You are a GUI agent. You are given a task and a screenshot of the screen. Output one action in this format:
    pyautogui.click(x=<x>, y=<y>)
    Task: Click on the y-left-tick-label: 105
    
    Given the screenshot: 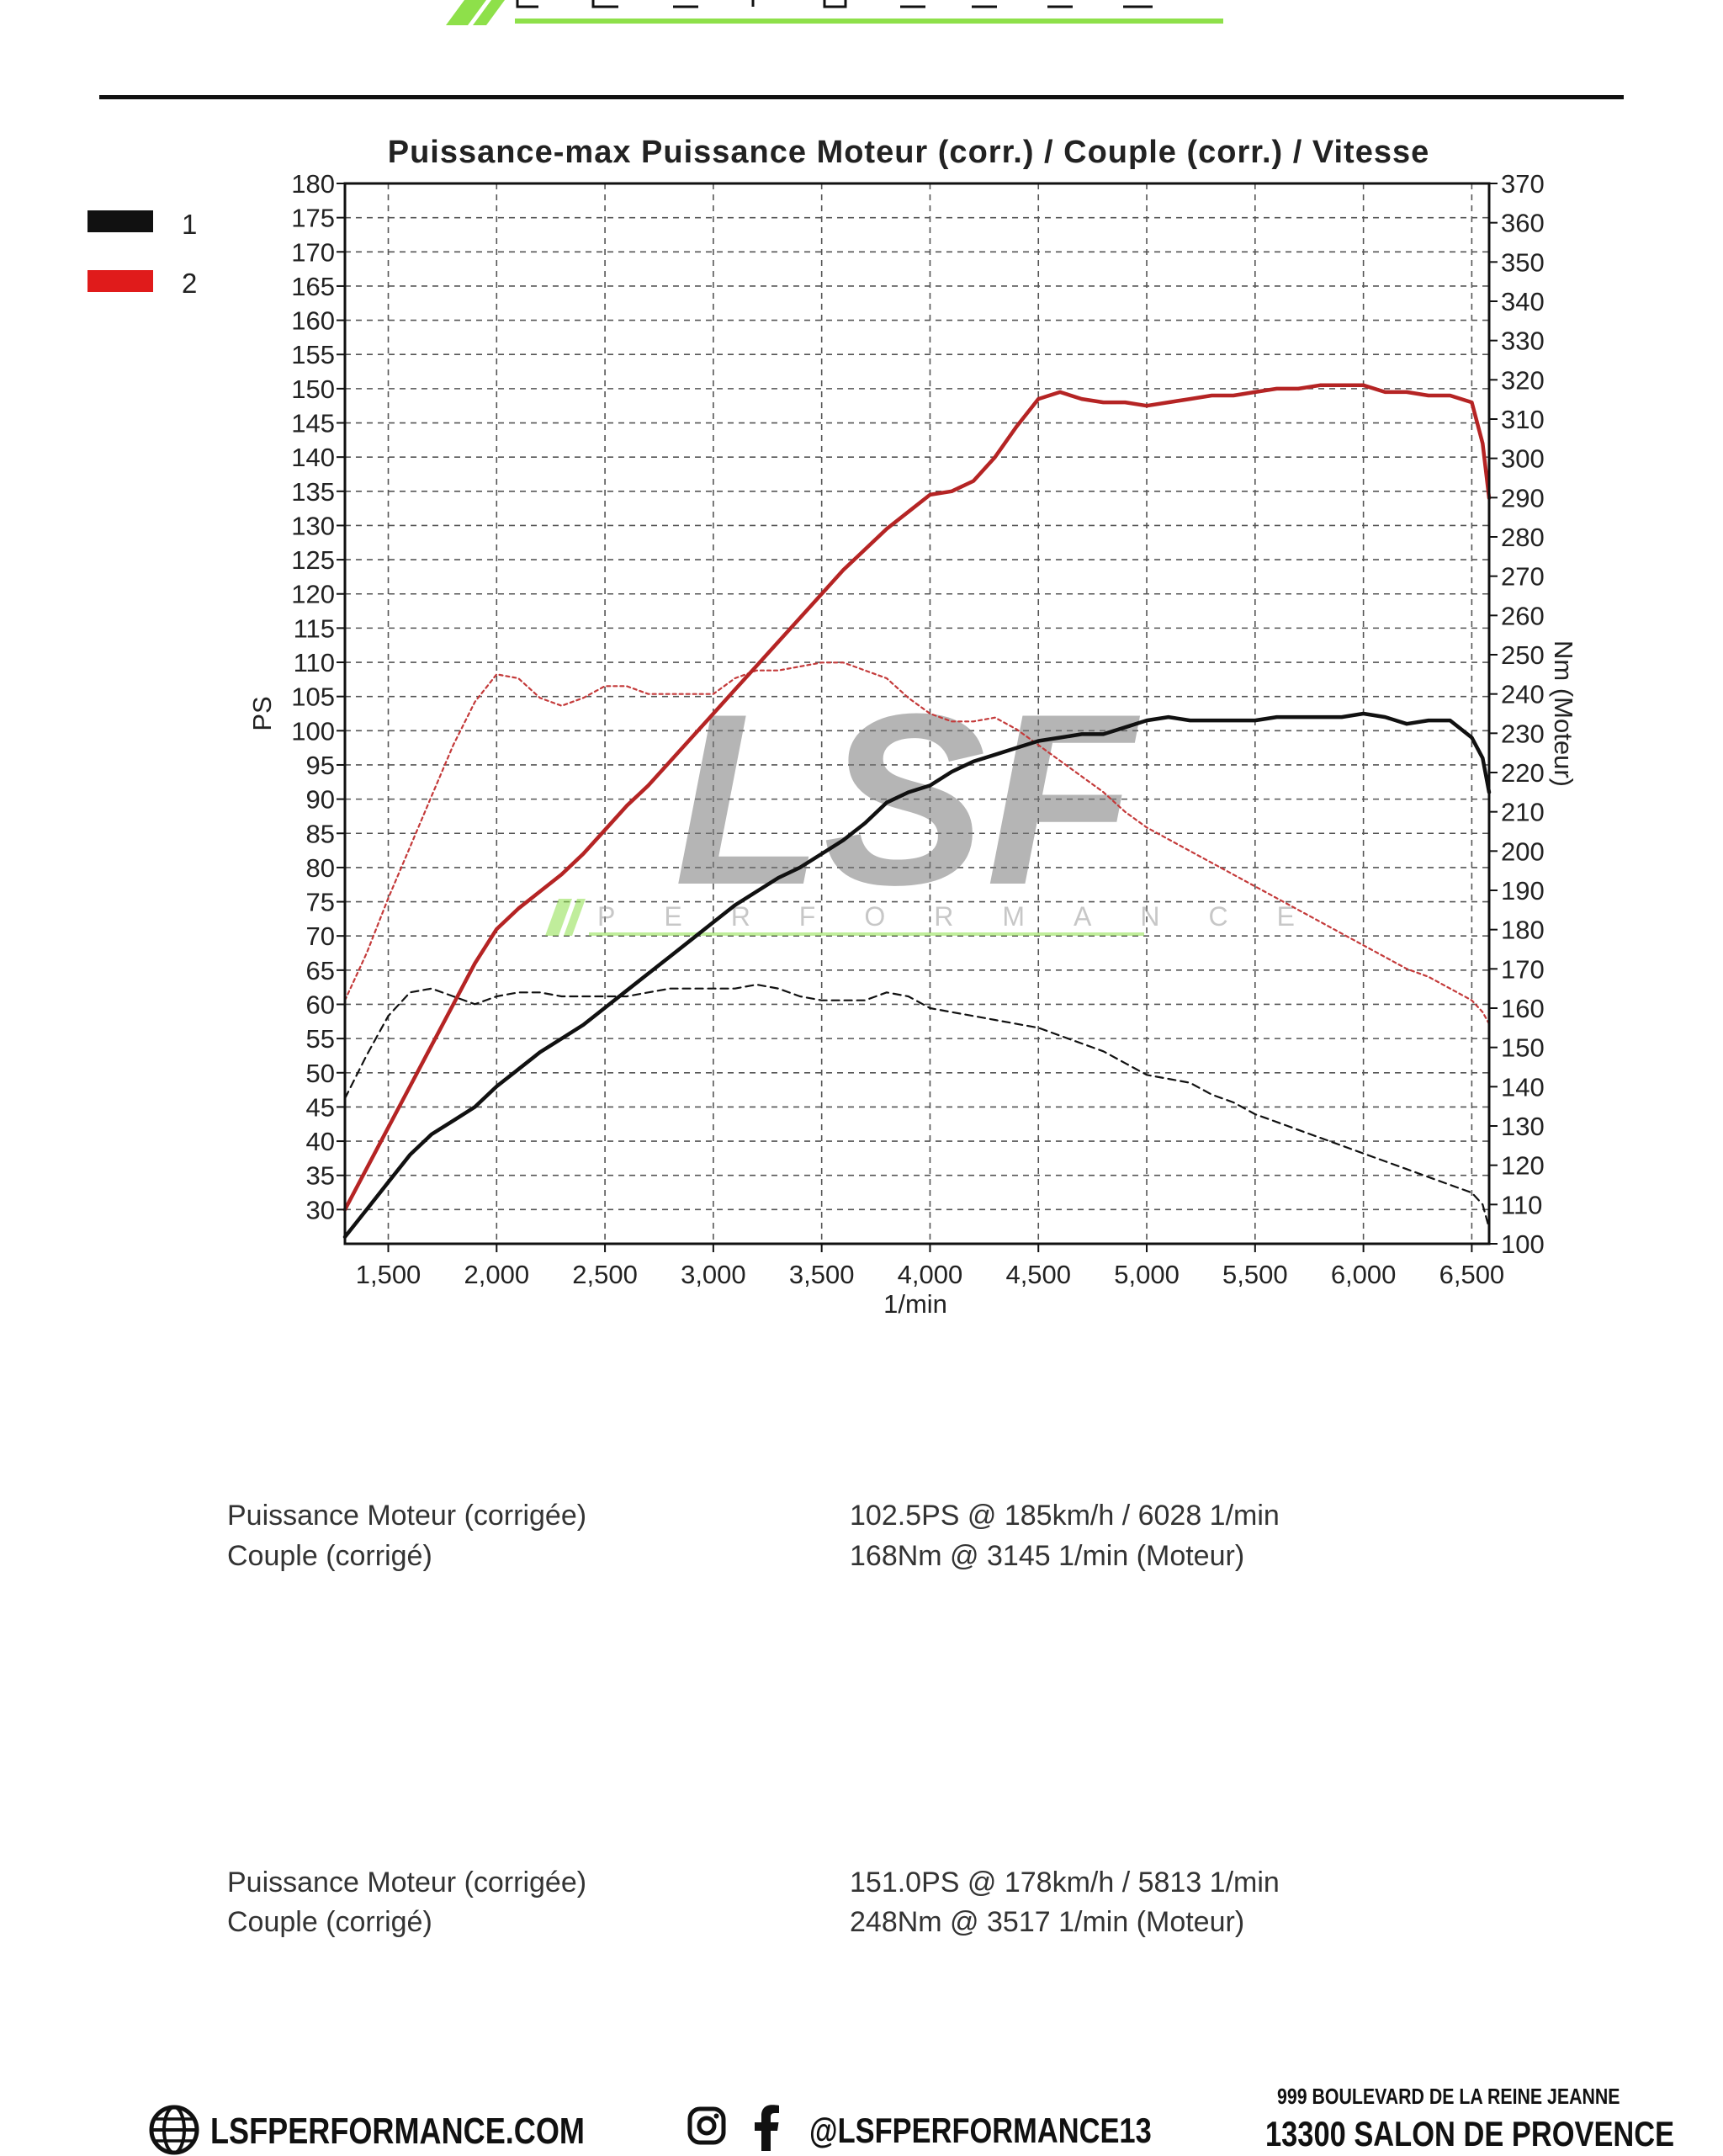 What is the action you would take?
    pyautogui.click(x=313, y=697)
    